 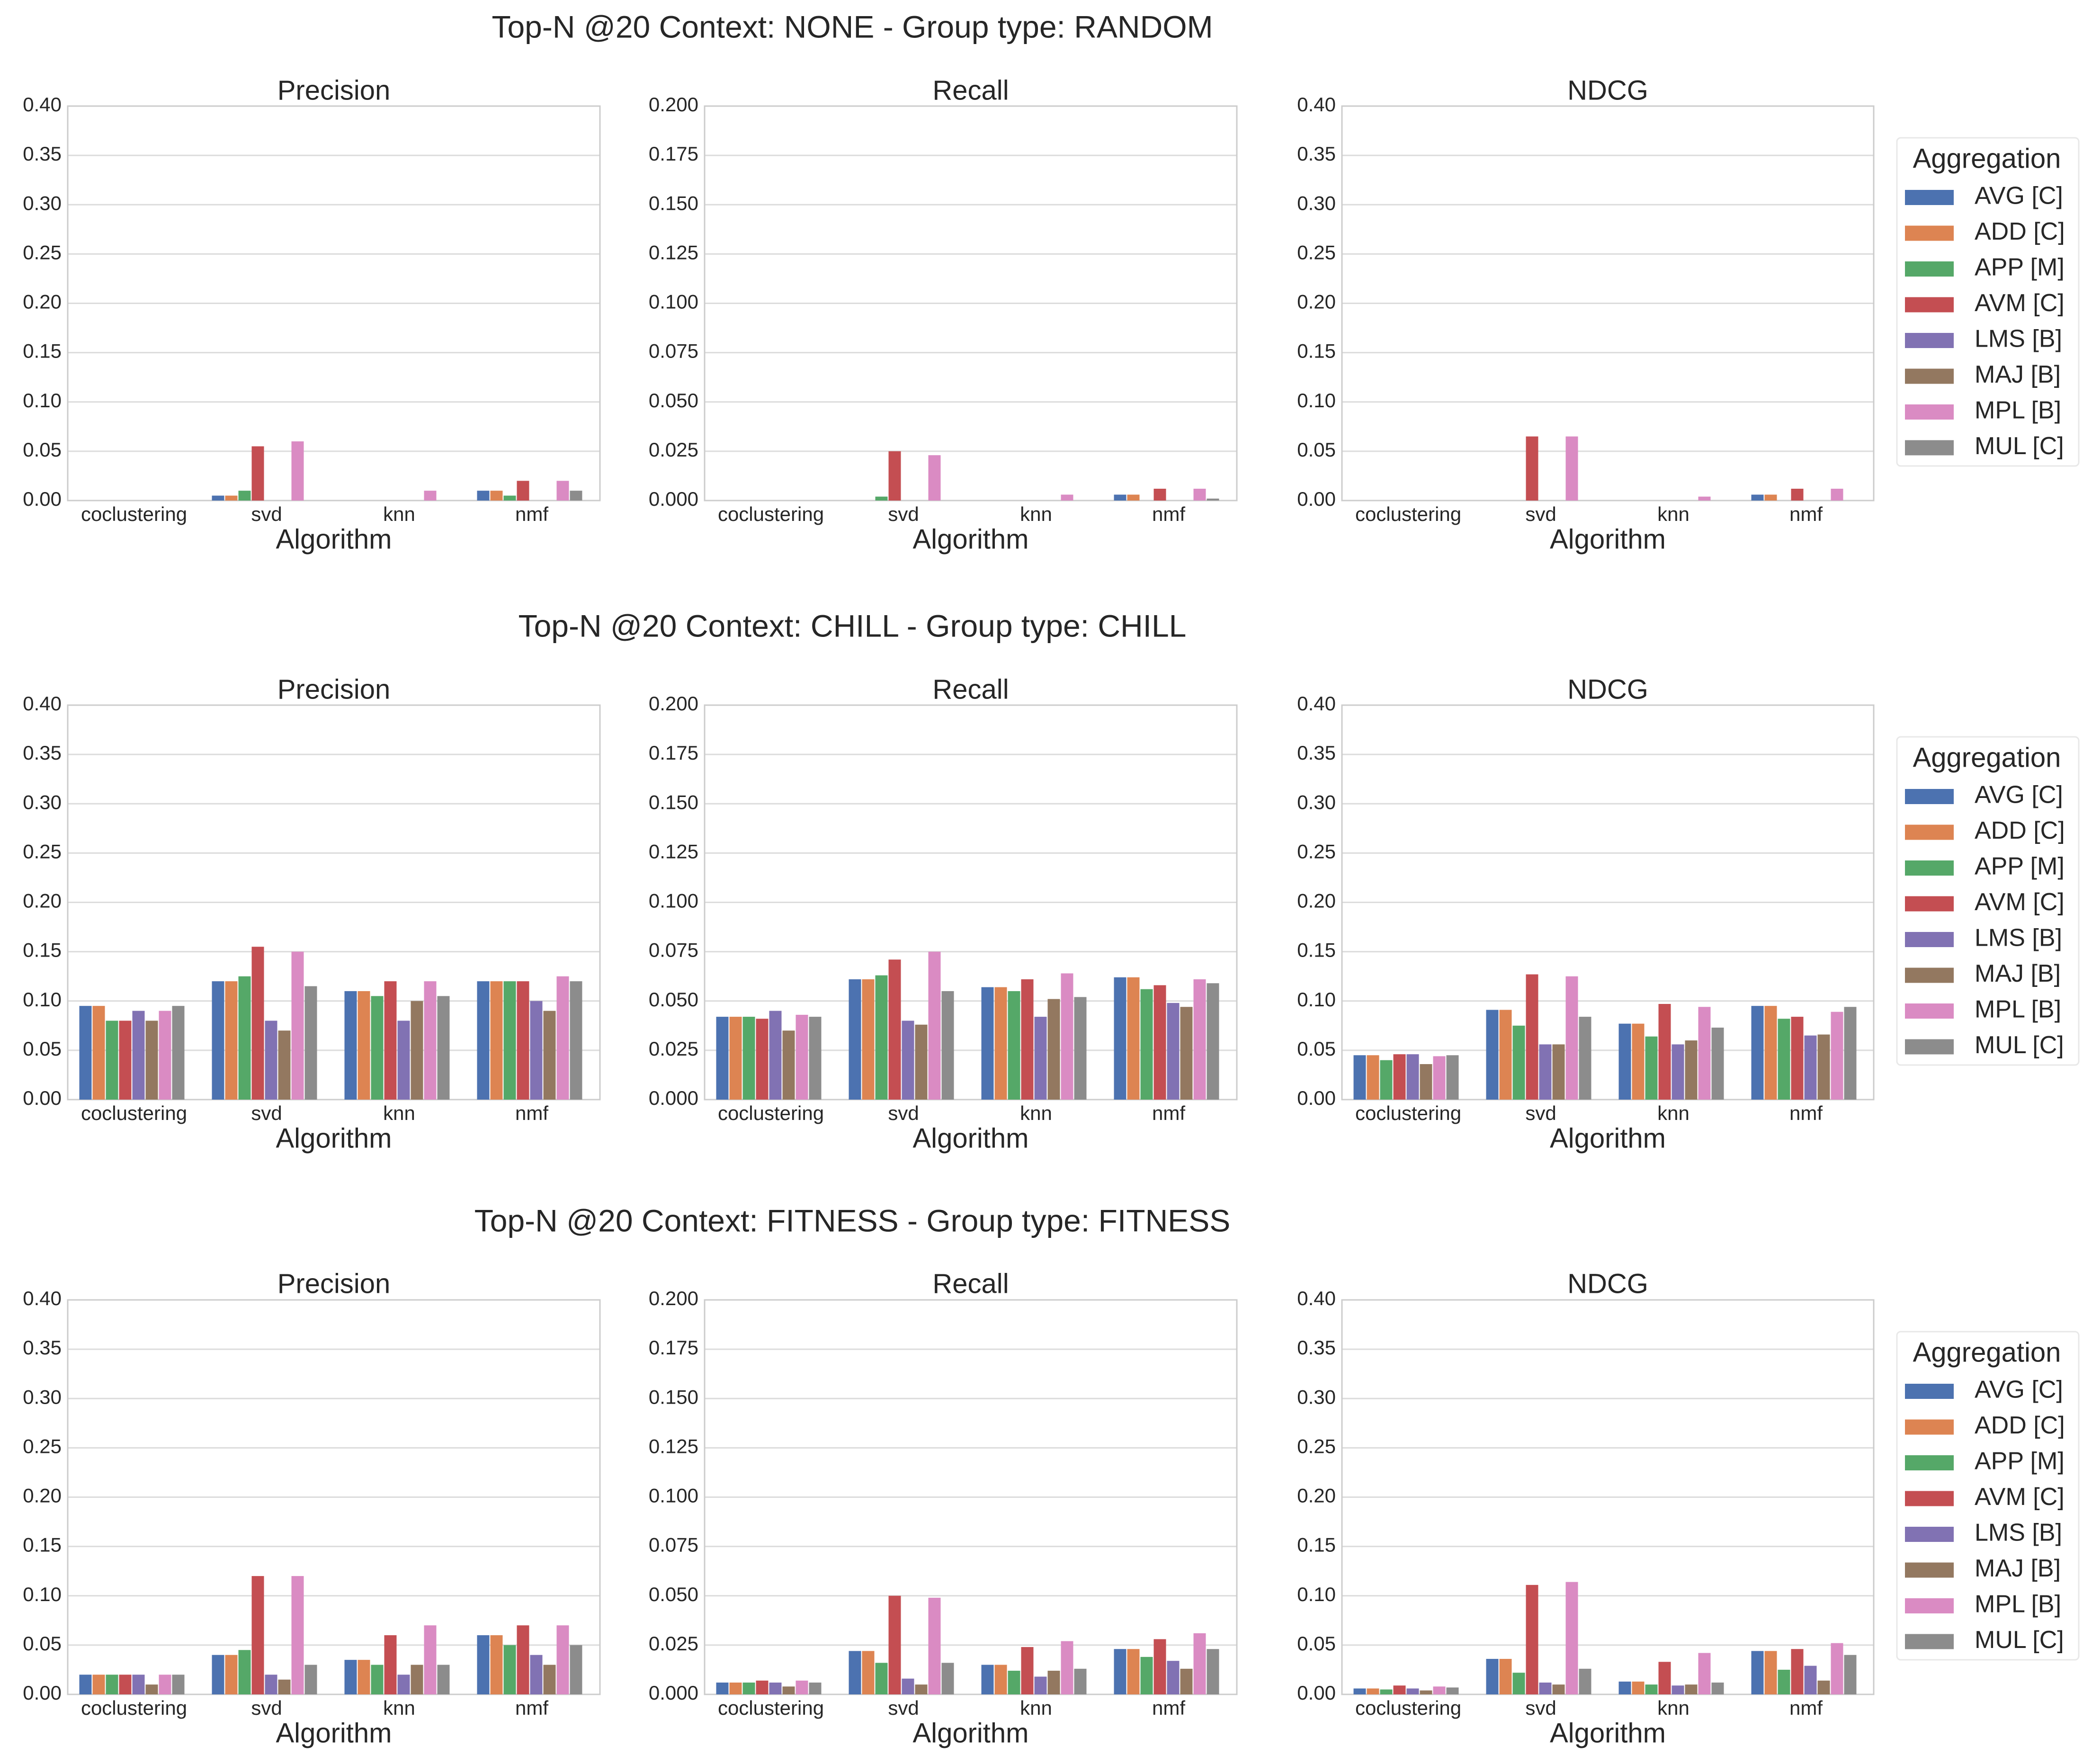 What do you see at coordinates (497, 1040) in the screenshot?
I see `bar-nmf-add` at bounding box center [497, 1040].